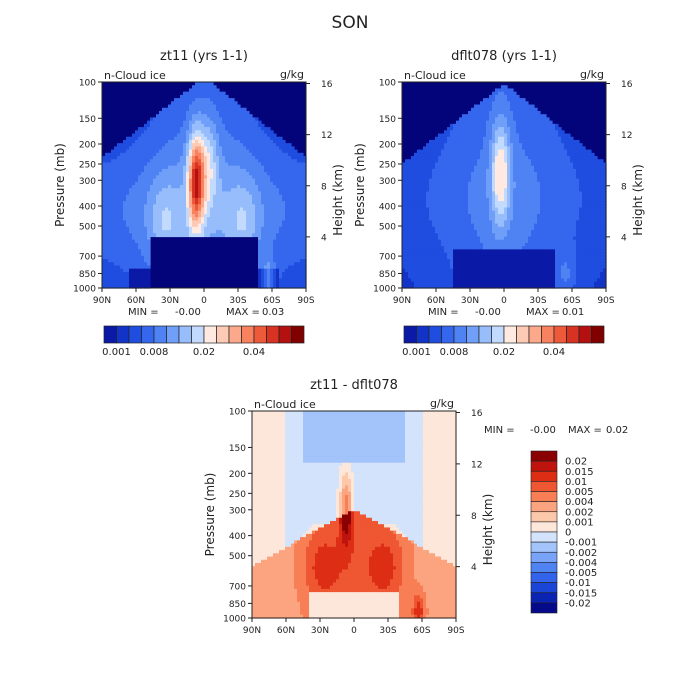  What do you see at coordinates (135, 75) in the screenshot?
I see `variable-label: n-Cloud ice` at bounding box center [135, 75].